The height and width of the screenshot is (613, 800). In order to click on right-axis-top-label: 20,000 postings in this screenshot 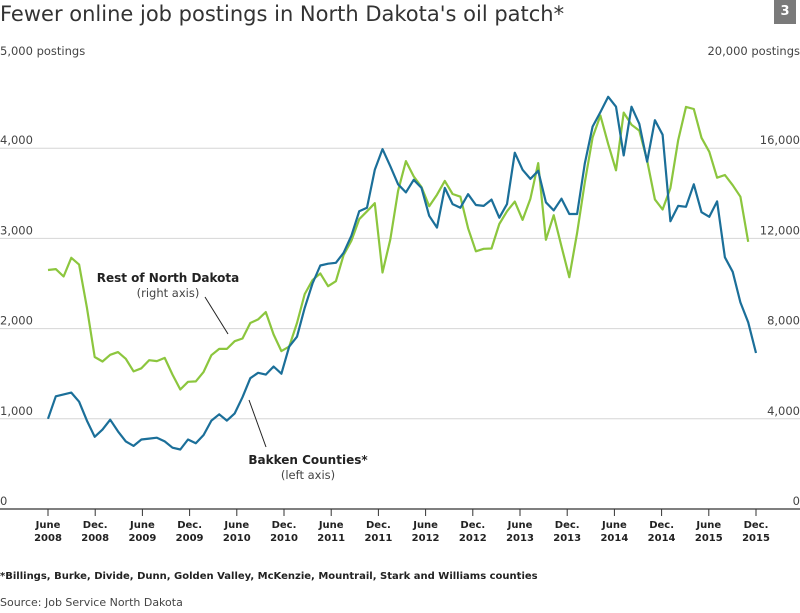, I will do `click(753, 51)`.